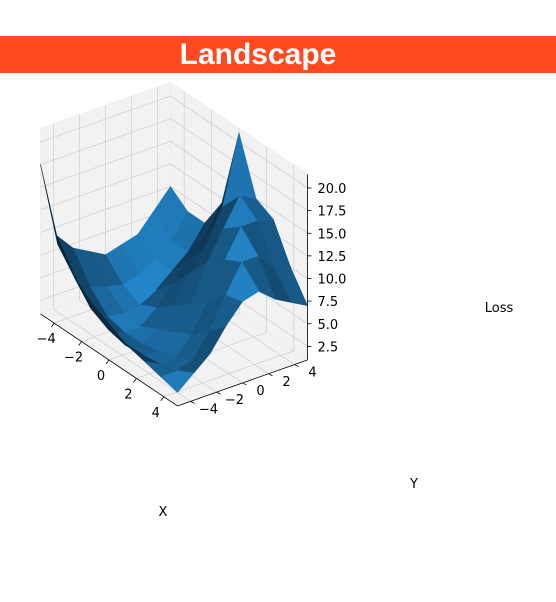 The height and width of the screenshot is (602, 556). What do you see at coordinates (332, 280) in the screenshot?
I see `z-tick-label: 10.0` at bounding box center [332, 280].